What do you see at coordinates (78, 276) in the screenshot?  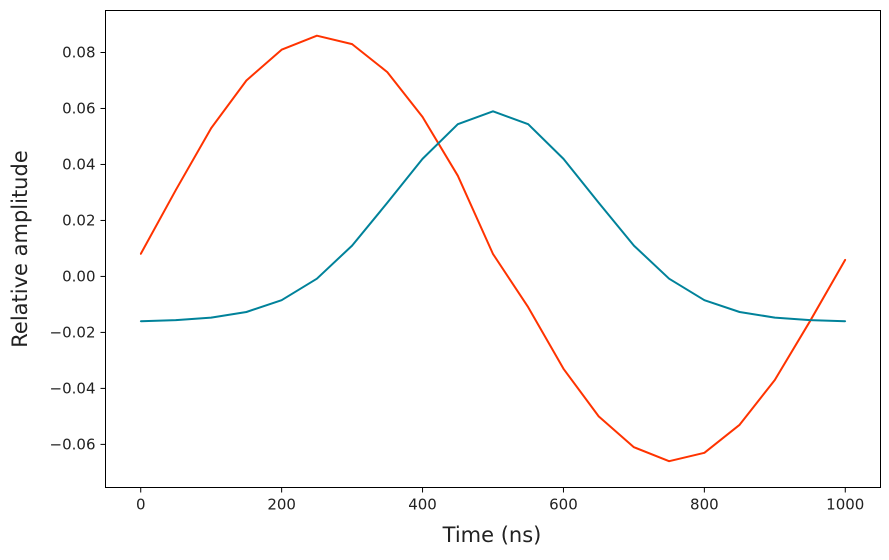 I see `y-tick-label: 0.00` at bounding box center [78, 276].